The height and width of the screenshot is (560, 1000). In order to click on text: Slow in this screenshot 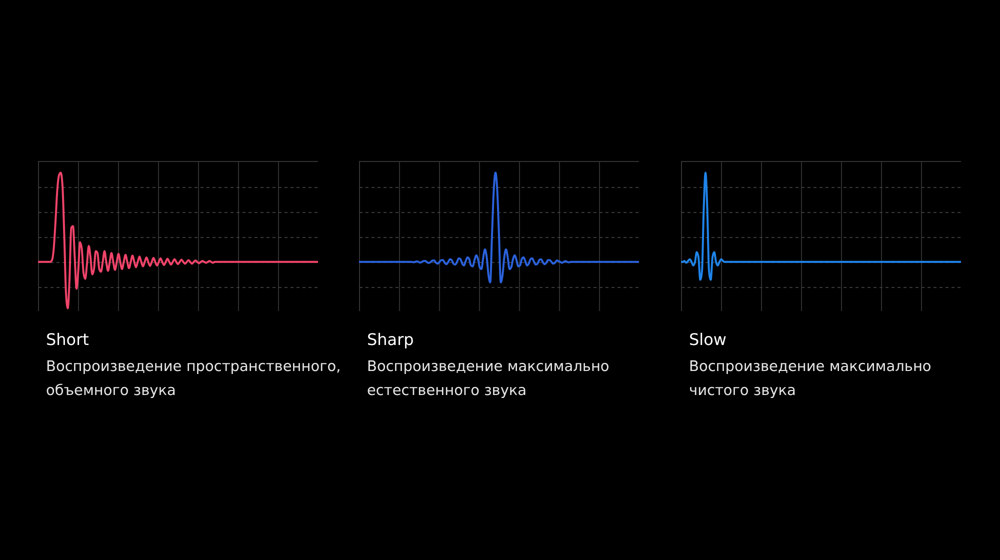, I will do `click(708, 339)`.